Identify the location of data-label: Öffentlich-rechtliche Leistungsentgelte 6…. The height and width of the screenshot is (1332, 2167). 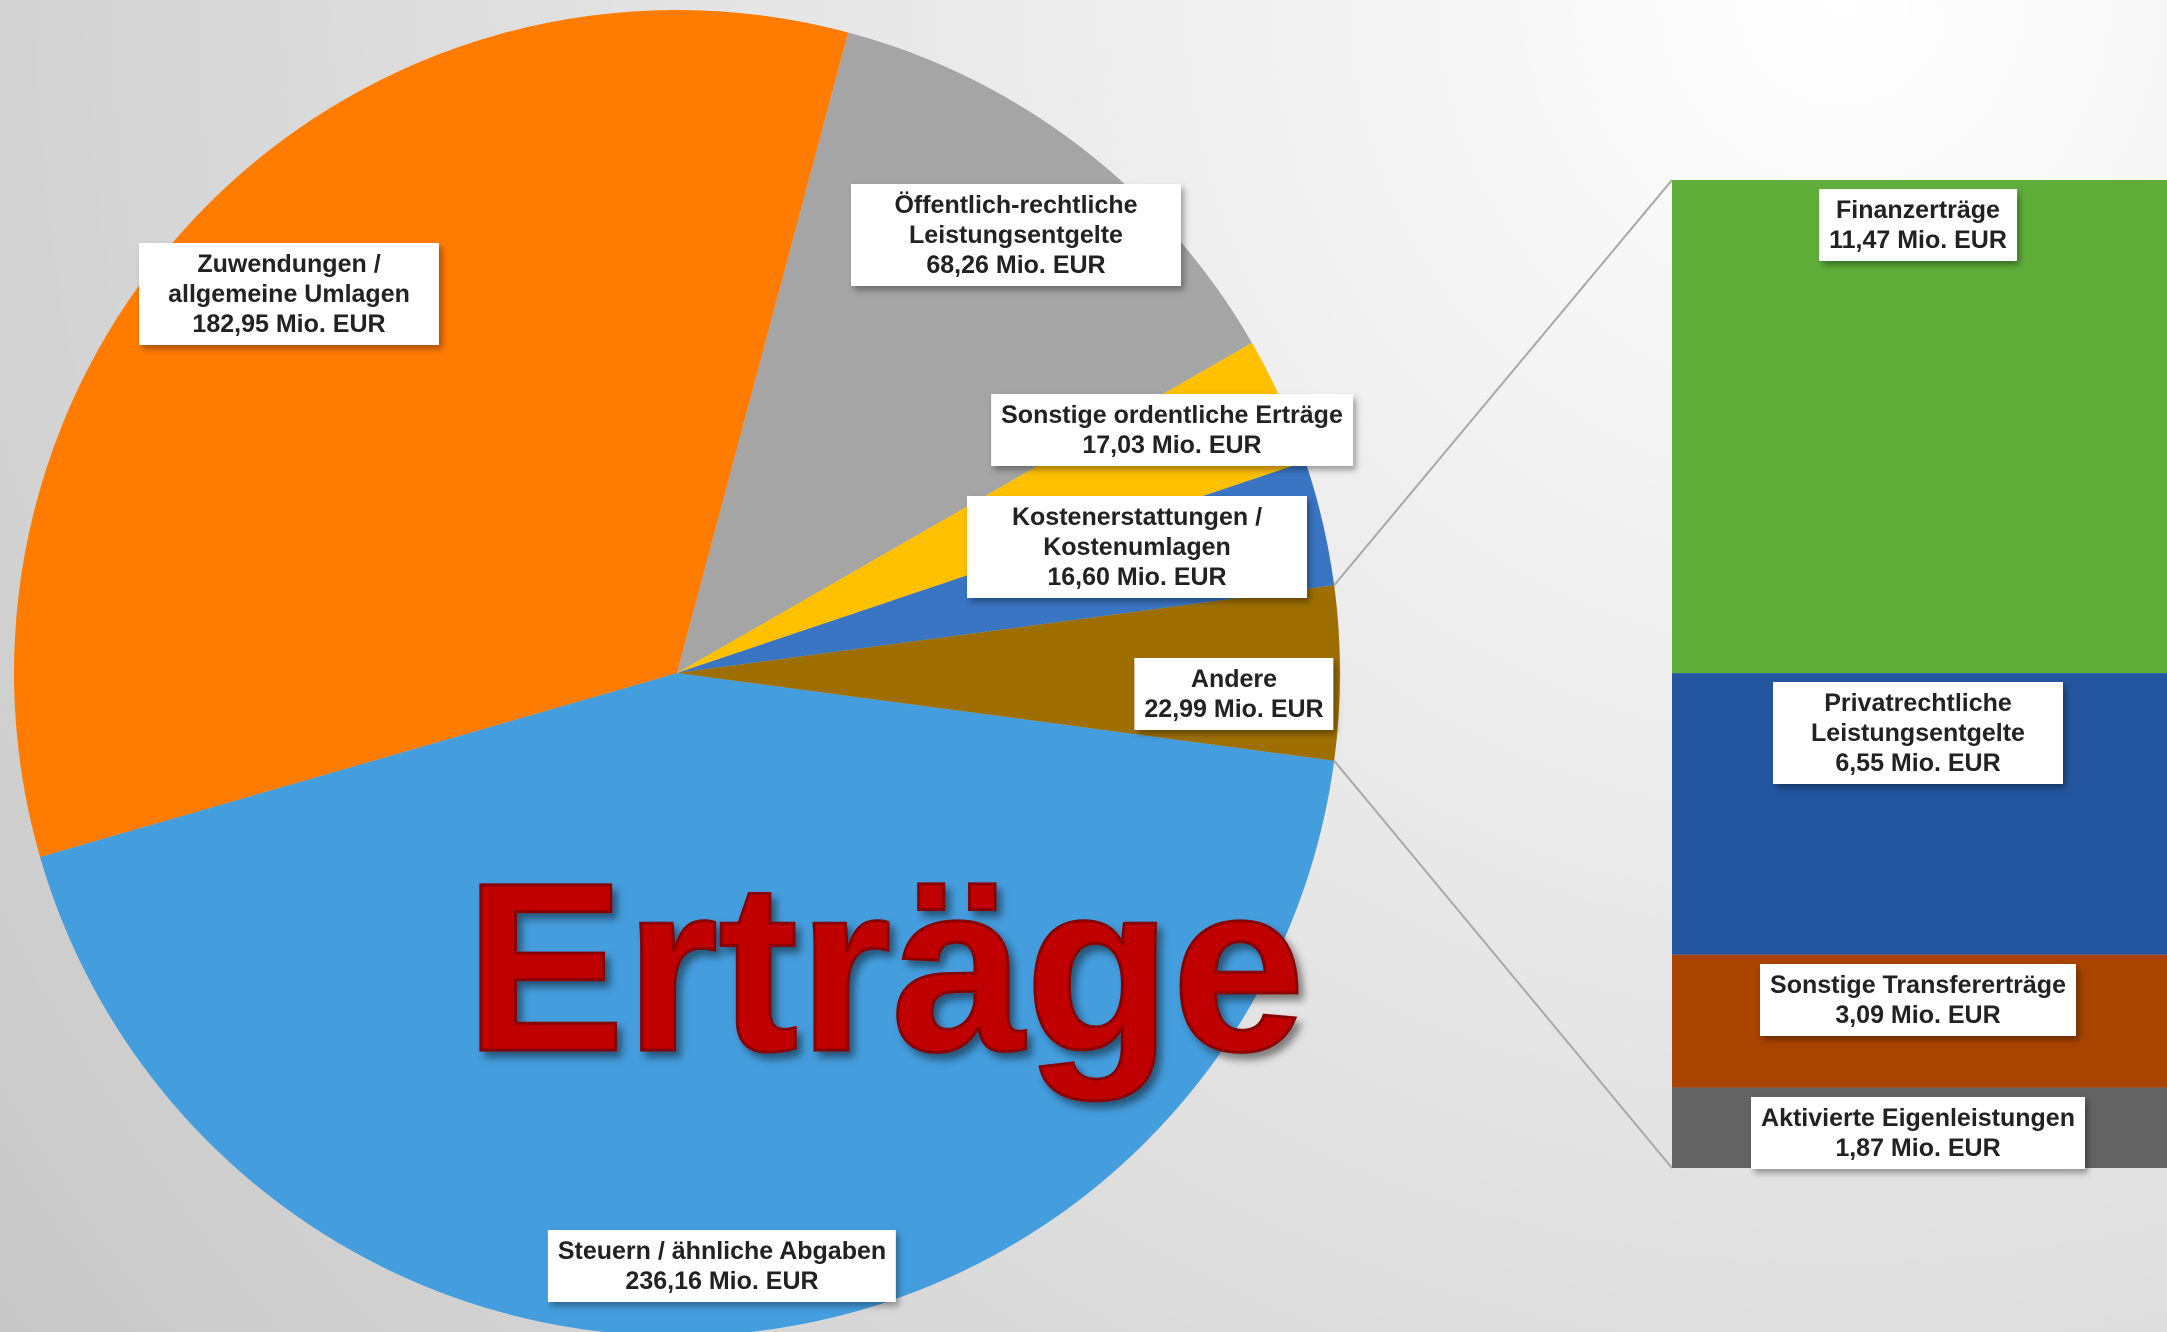
(1016, 235).